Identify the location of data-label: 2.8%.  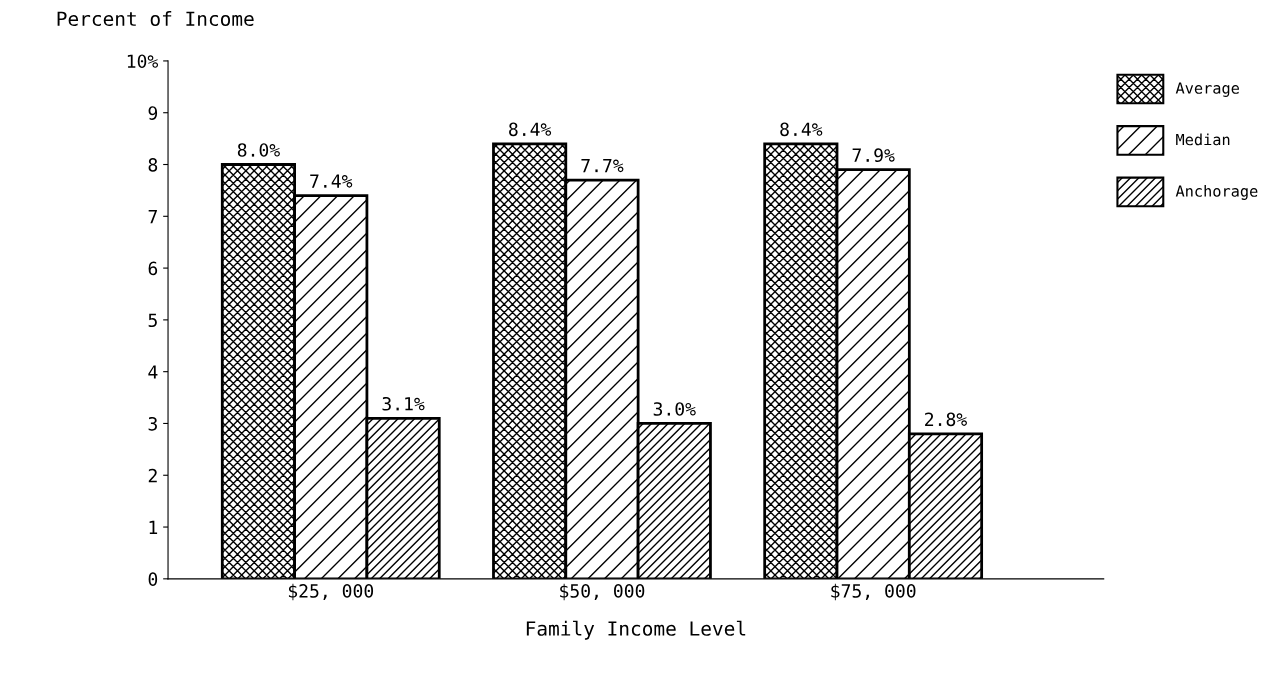
(946, 419).